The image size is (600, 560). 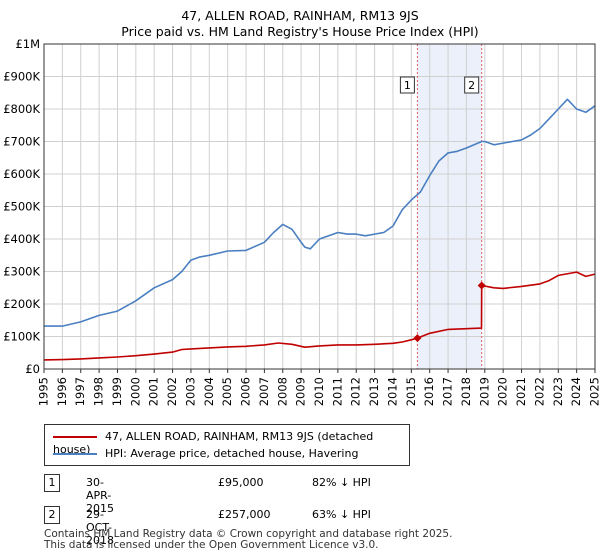 I want to click on x-tick-label: 2001, so click(x=154, y=391).